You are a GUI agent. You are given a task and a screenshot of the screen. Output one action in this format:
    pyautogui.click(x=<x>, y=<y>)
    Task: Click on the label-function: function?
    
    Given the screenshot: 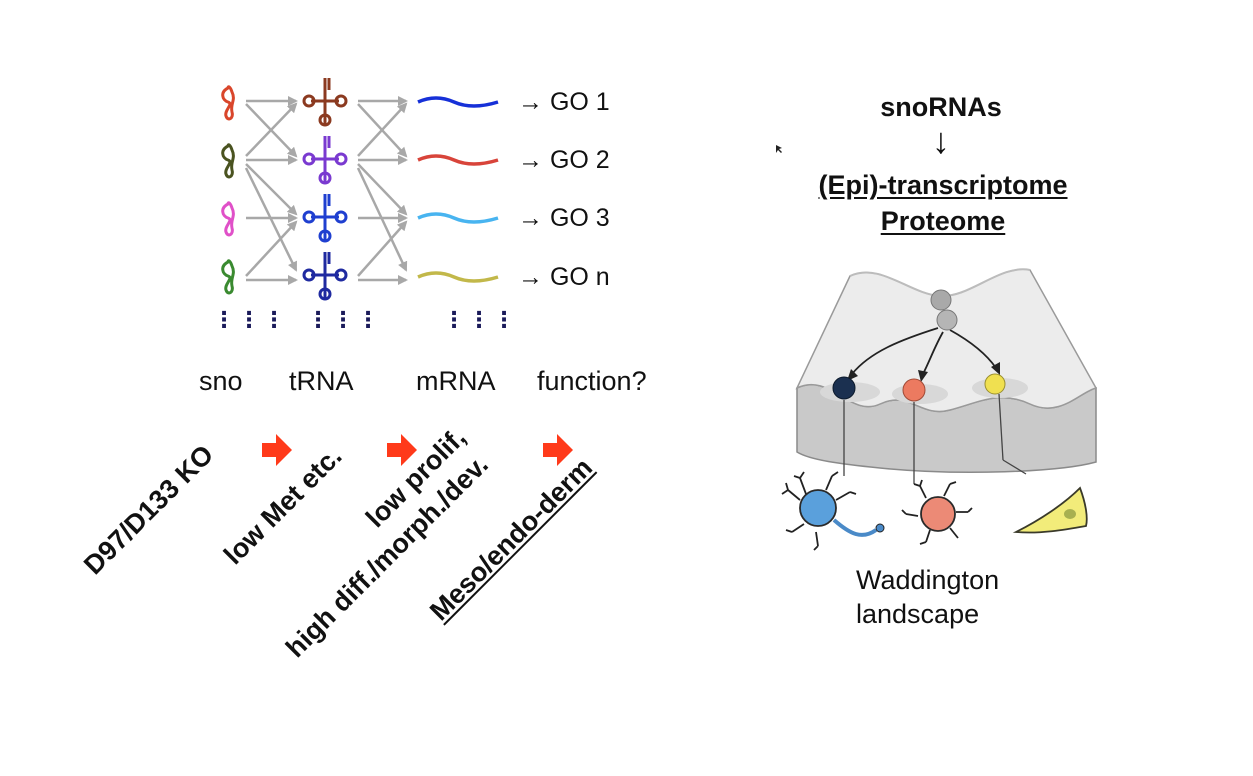 What is the action you would take?
    pyautogui.click(x=592, y=381)
    